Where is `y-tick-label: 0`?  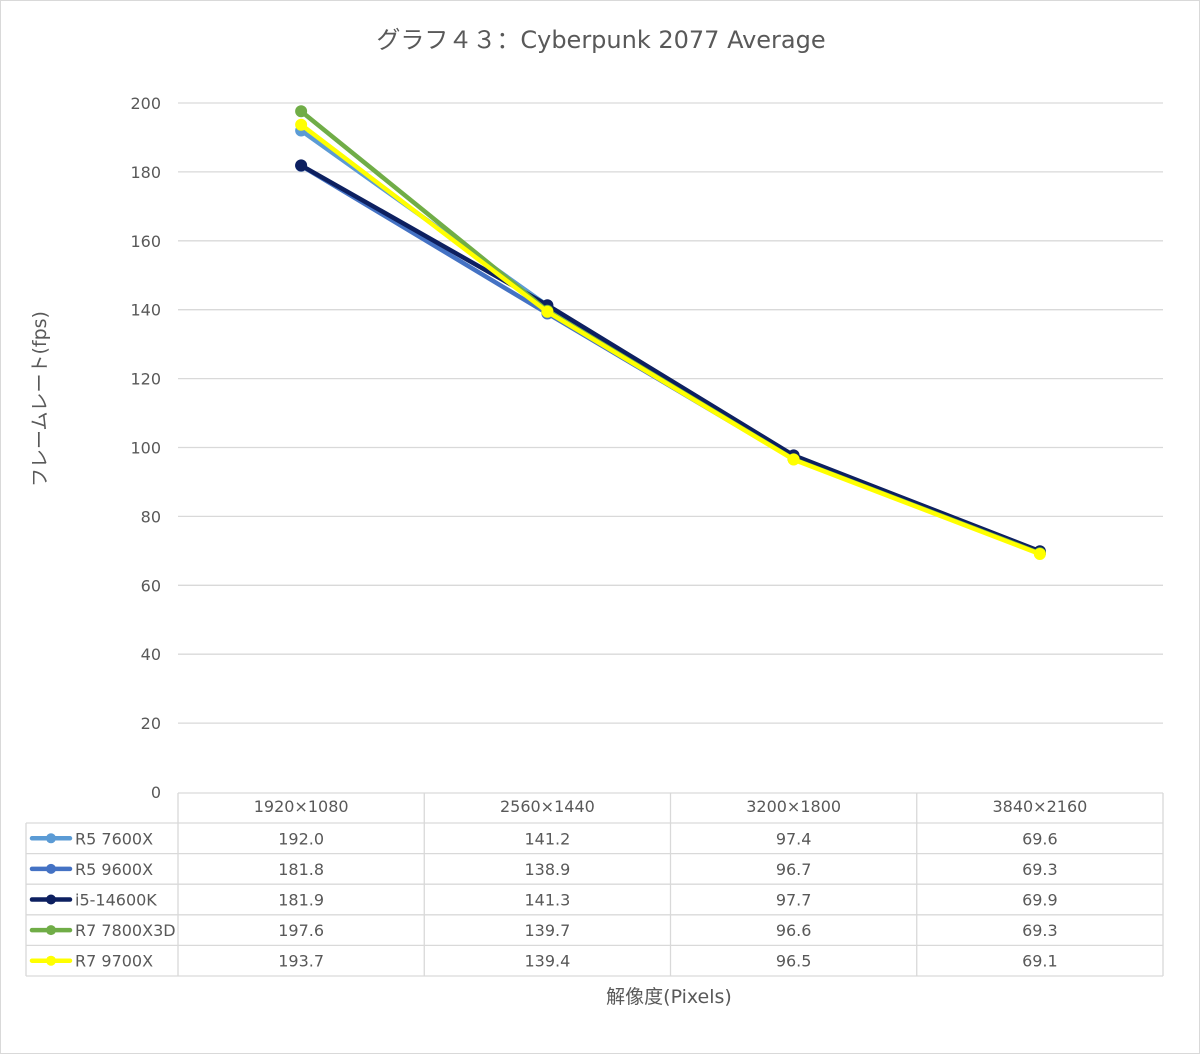
y-tick-label: 0 is located at coordinates (156, 792).